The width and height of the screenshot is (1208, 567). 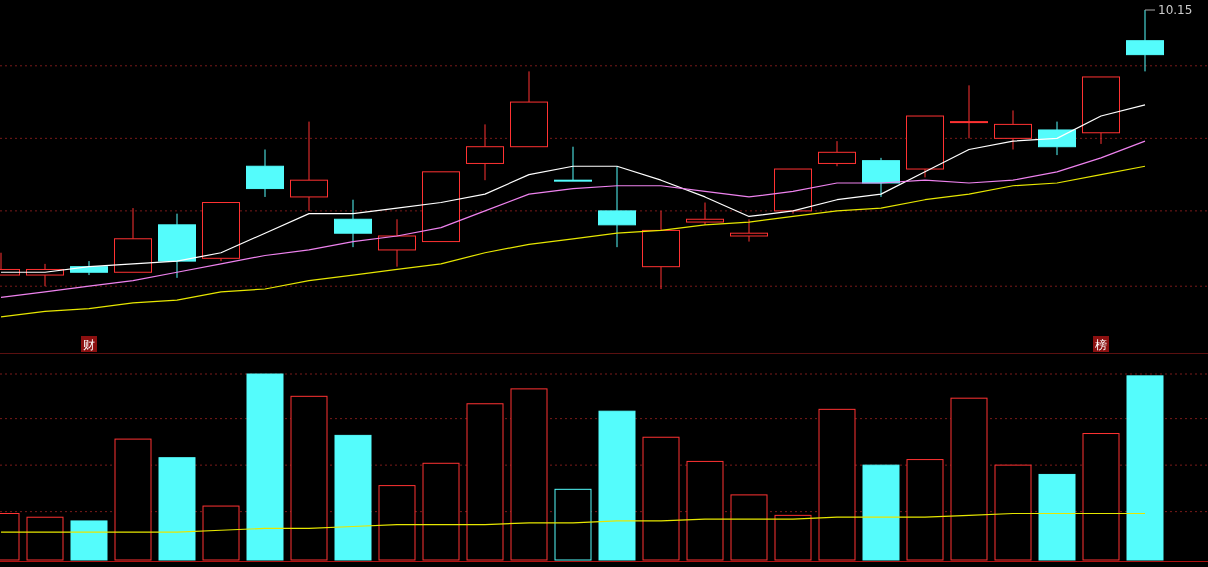 I want to click on text: 财, so click(x=89, y=345).